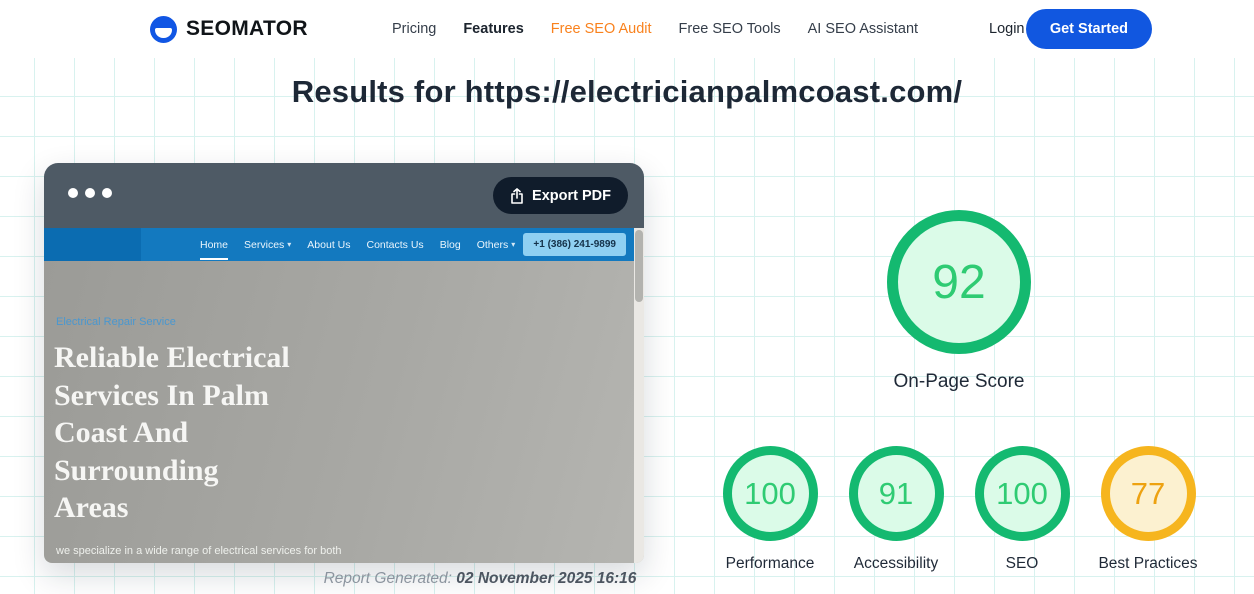  What do you see at coordinates (1022, 563) in the screenshot?
I see `seo-score-label: SEO` at bounding box center [1022, 563].